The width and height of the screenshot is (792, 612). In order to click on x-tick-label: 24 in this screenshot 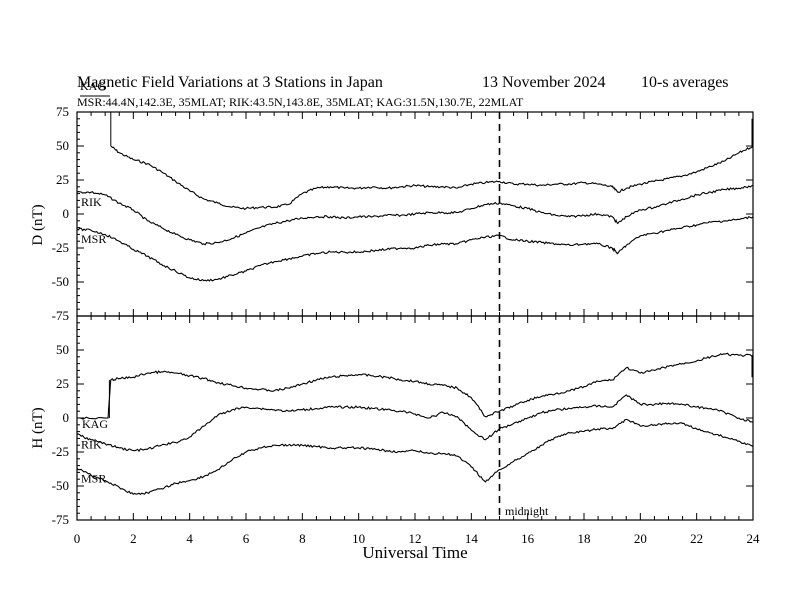, I will do `click(754, 538)`.